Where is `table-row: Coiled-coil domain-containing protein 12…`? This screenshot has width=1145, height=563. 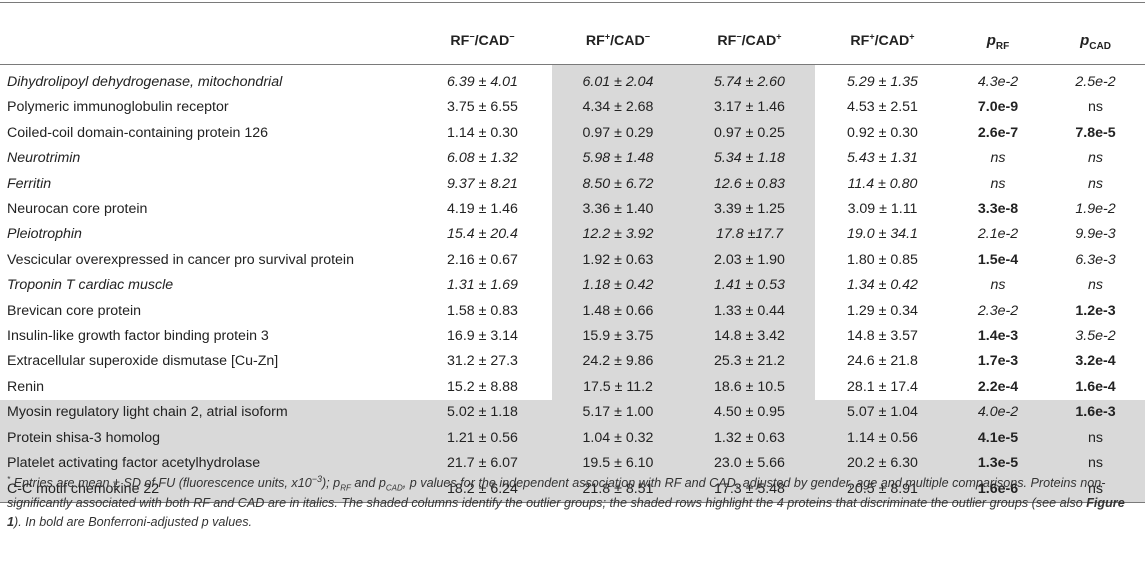
table-row: Coiled-coil domain-containing protein 12… is located at coordinates (572, 133).